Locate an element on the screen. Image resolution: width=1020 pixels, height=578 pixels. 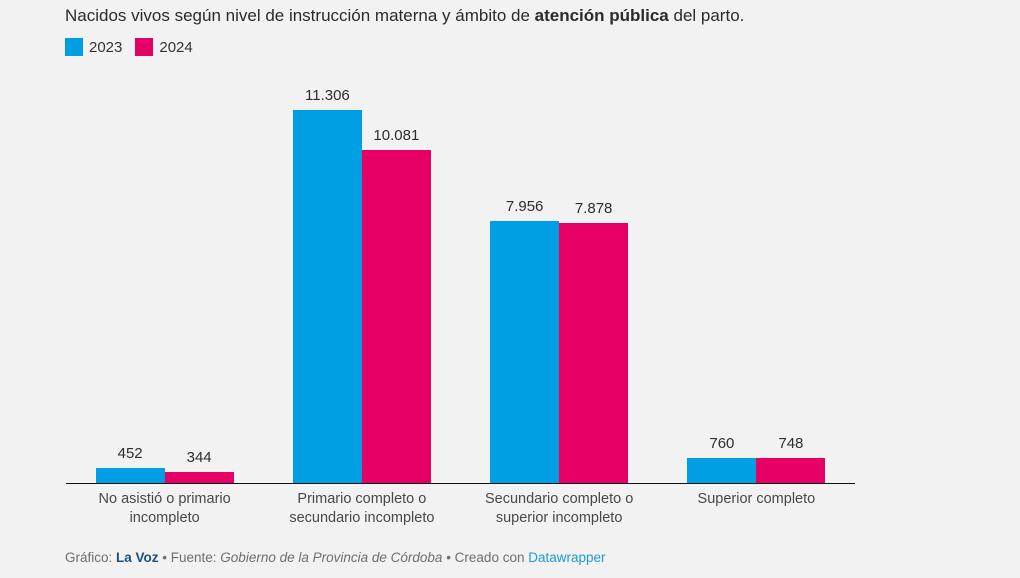
value-label-2023-2: 7.956 is located at coordinates (524, 206).